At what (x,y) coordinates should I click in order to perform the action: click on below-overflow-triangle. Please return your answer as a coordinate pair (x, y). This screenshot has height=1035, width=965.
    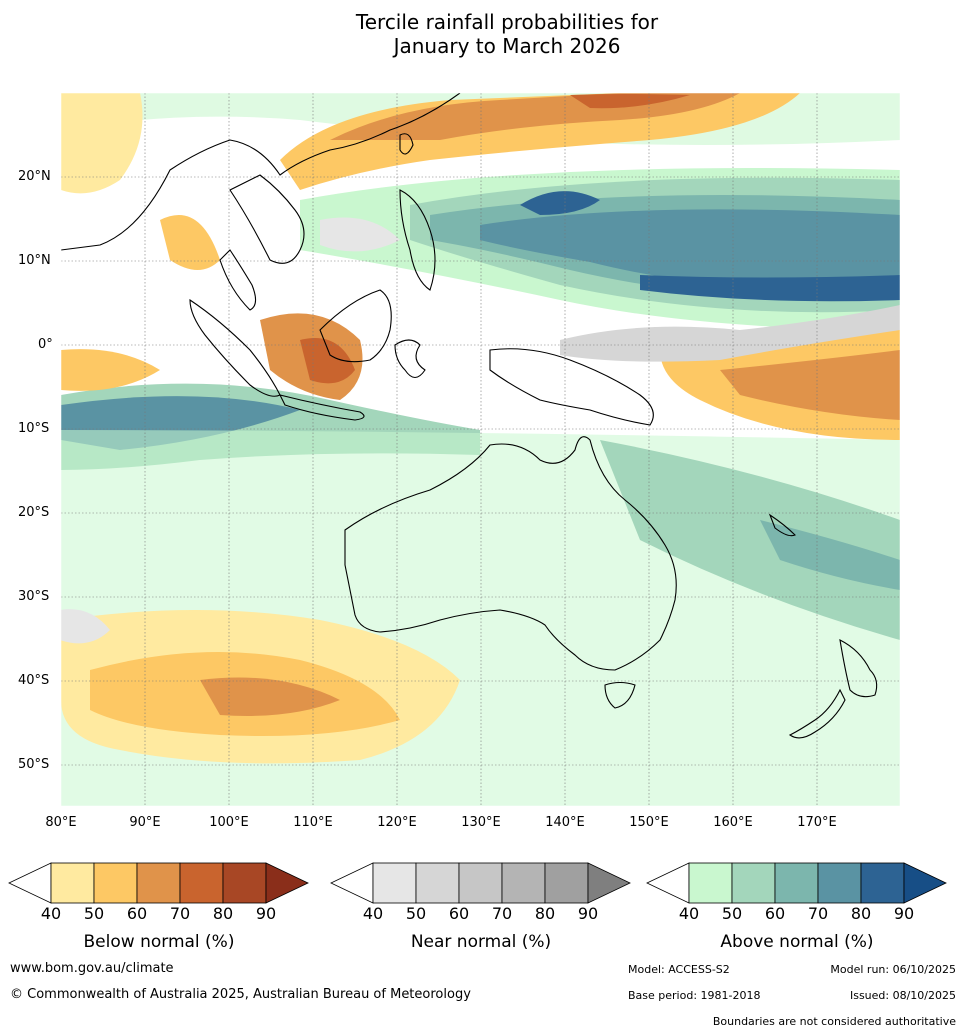
    Looking at the image, I should click on (287, 883).